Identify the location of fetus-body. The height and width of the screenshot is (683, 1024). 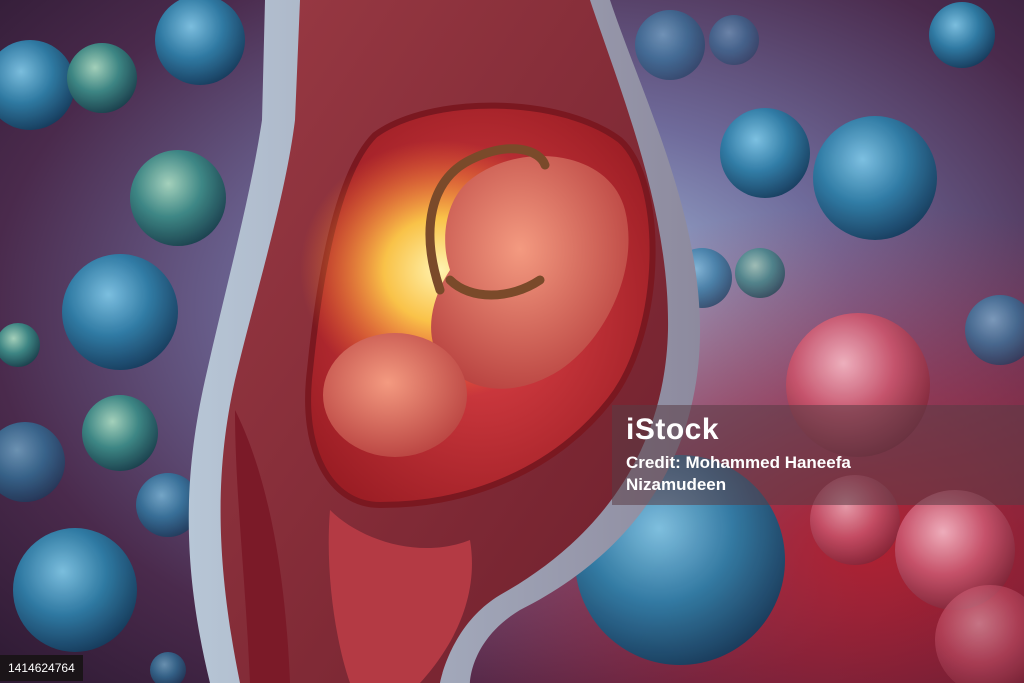
(530, 272).